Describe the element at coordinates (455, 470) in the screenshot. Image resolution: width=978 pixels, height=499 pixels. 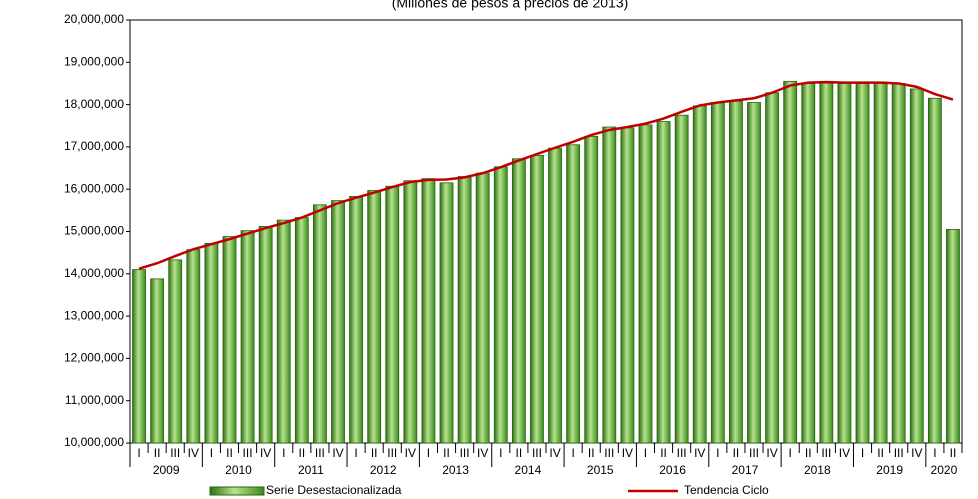
I see `year-label: 2013` at that location.